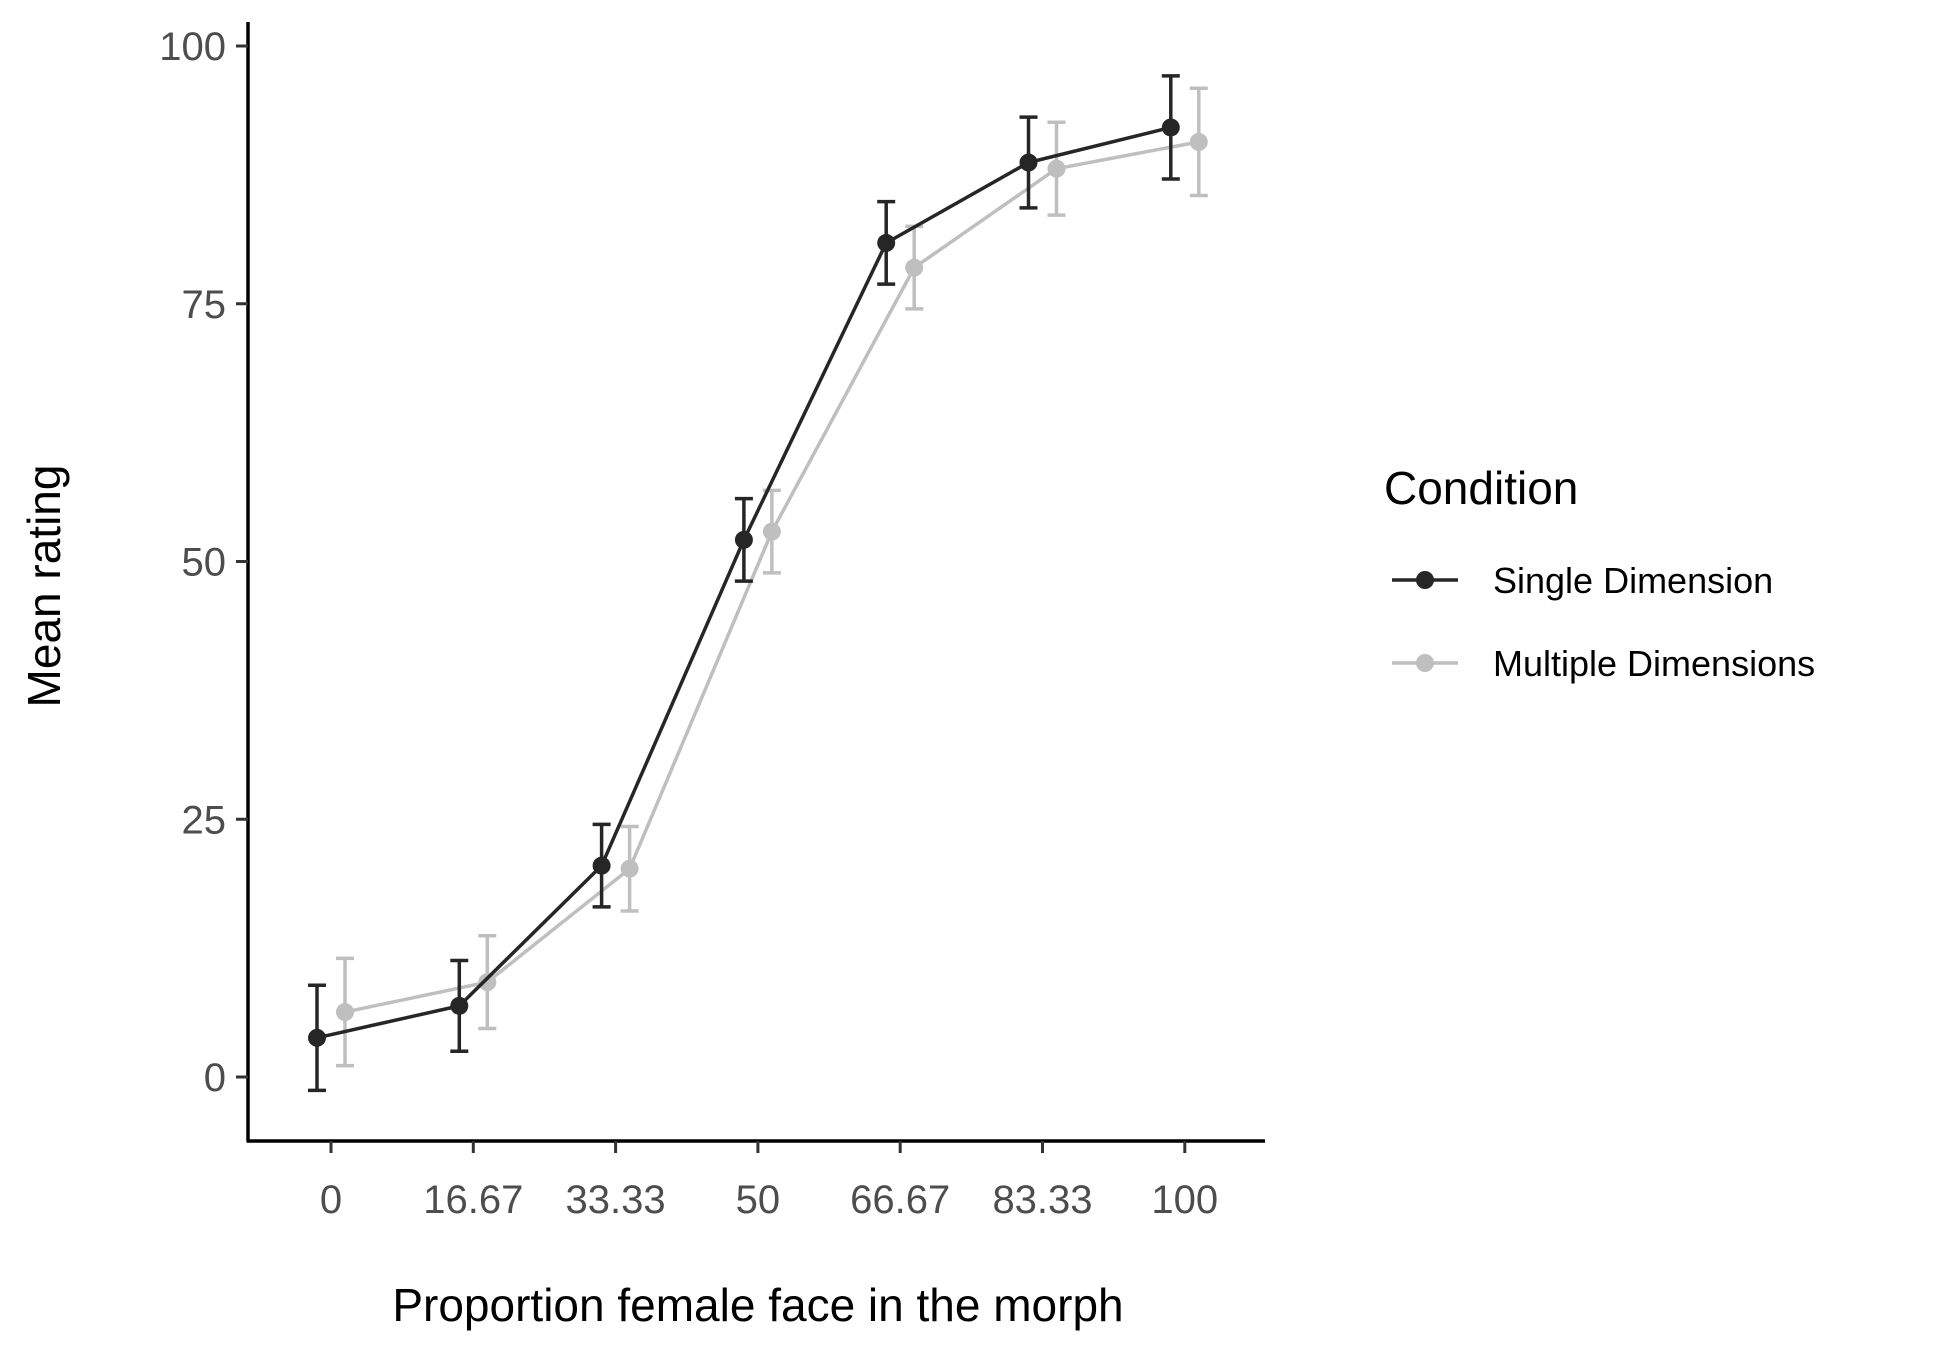  Describe the element at coordinates (1184, 1200) in the screenshot. I see `x-tick-label: 100` at that location.